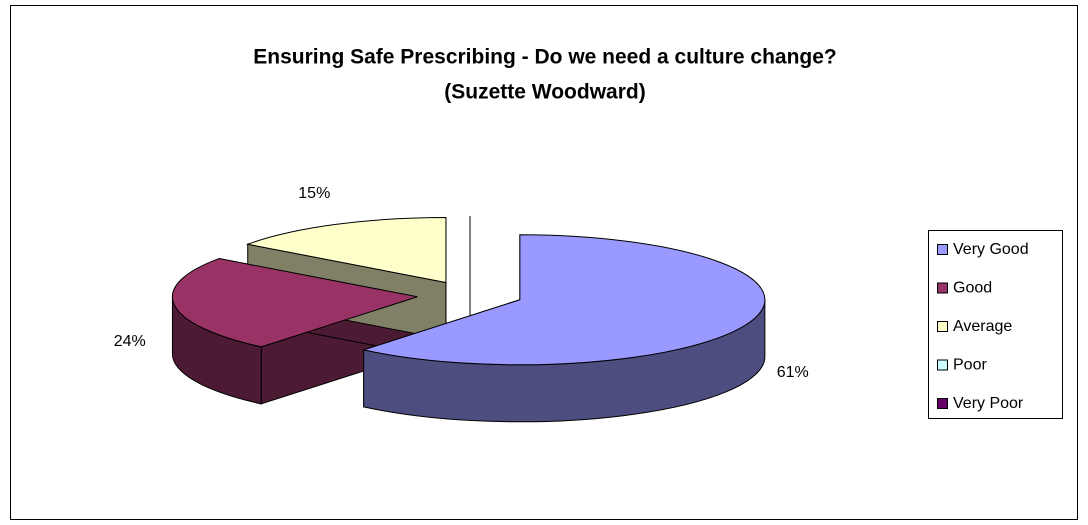 The image size is (1088, 525). What do you see at coordinates (972, 288) in the screenshot?
I see `legend-label: Good` at bounding box center [972, 288].